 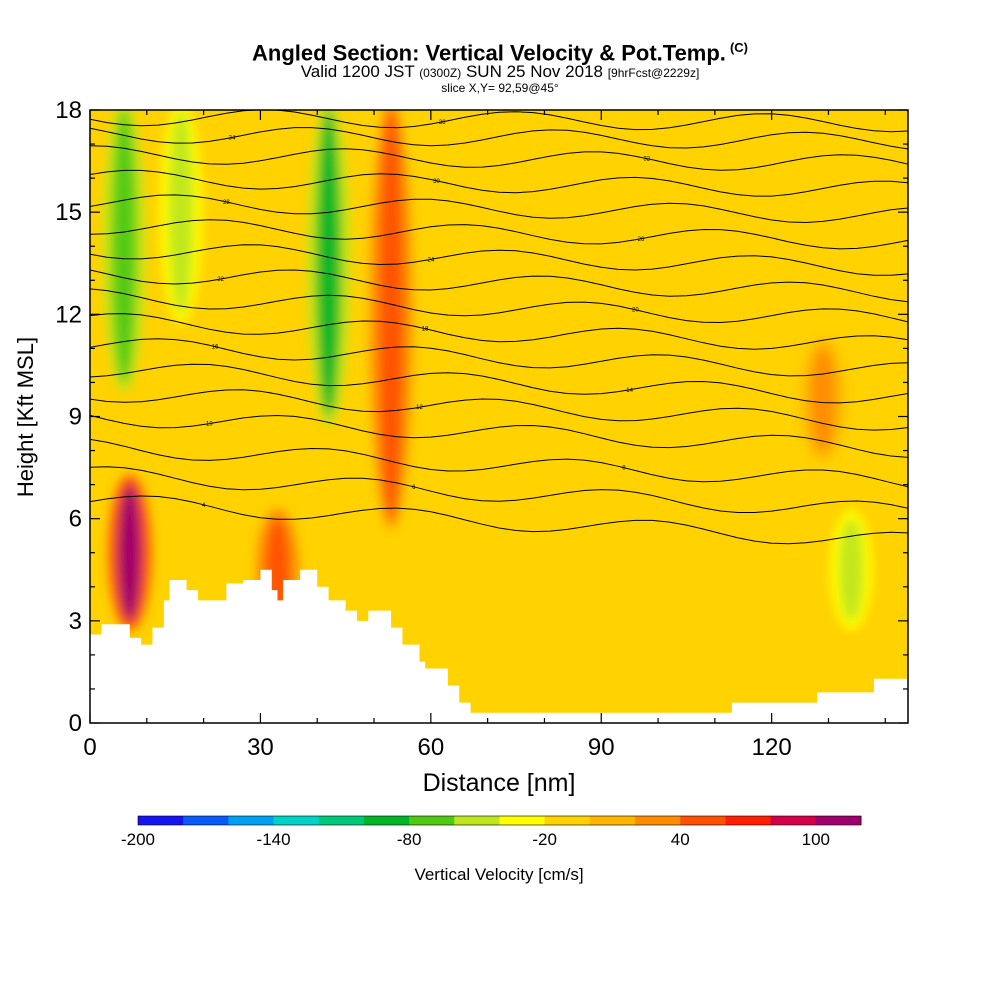 I want to click on y-tick-label-0: 0, so click(x=75, y=723).